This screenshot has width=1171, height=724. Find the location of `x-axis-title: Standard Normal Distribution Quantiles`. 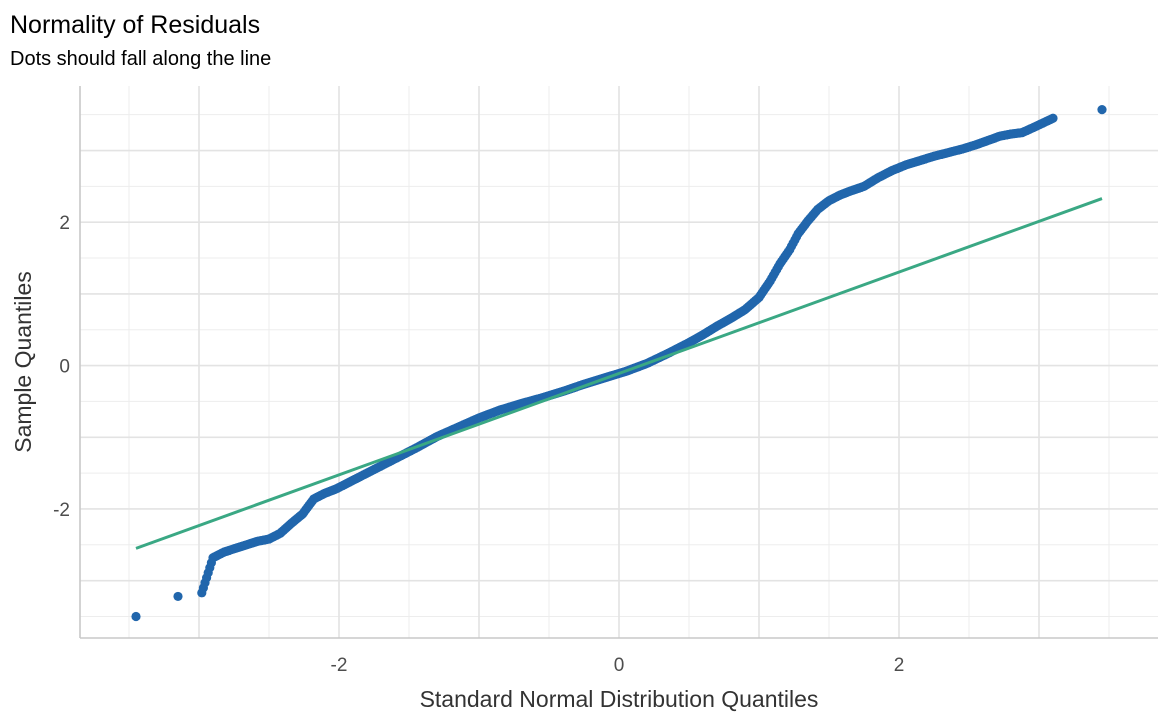

x-axis-title: Standard Normal Distribution Quantiles is located at coordinates (619, 699).